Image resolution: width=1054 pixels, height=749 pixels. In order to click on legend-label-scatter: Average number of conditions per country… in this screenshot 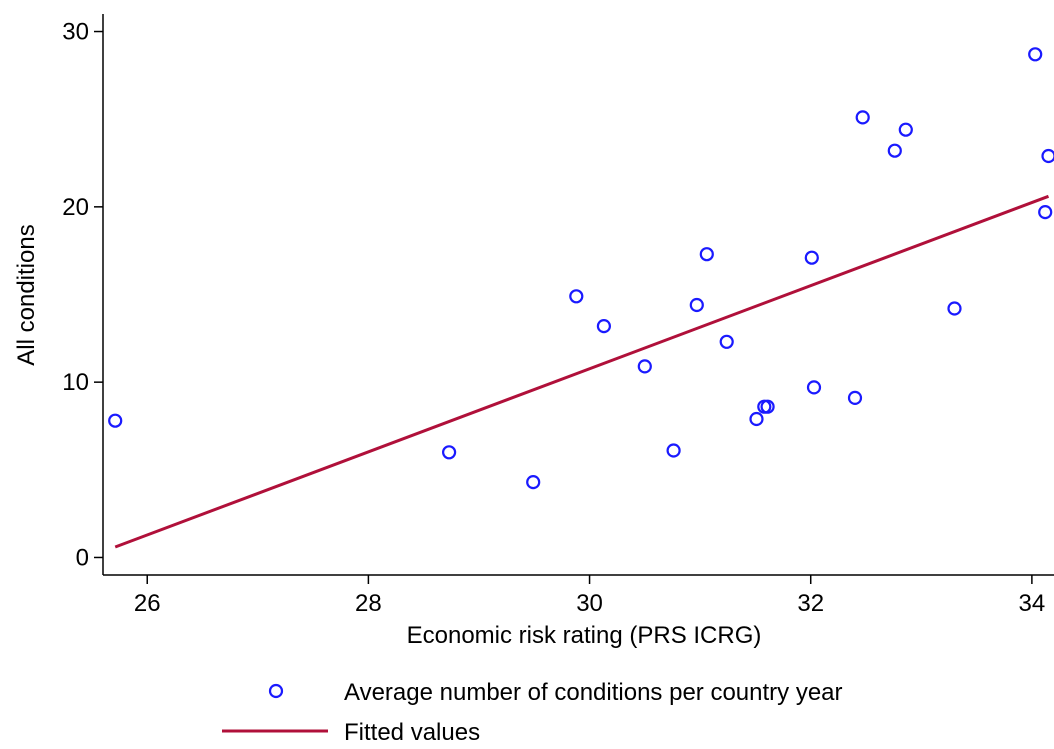, I will do `click(593, 692)`.